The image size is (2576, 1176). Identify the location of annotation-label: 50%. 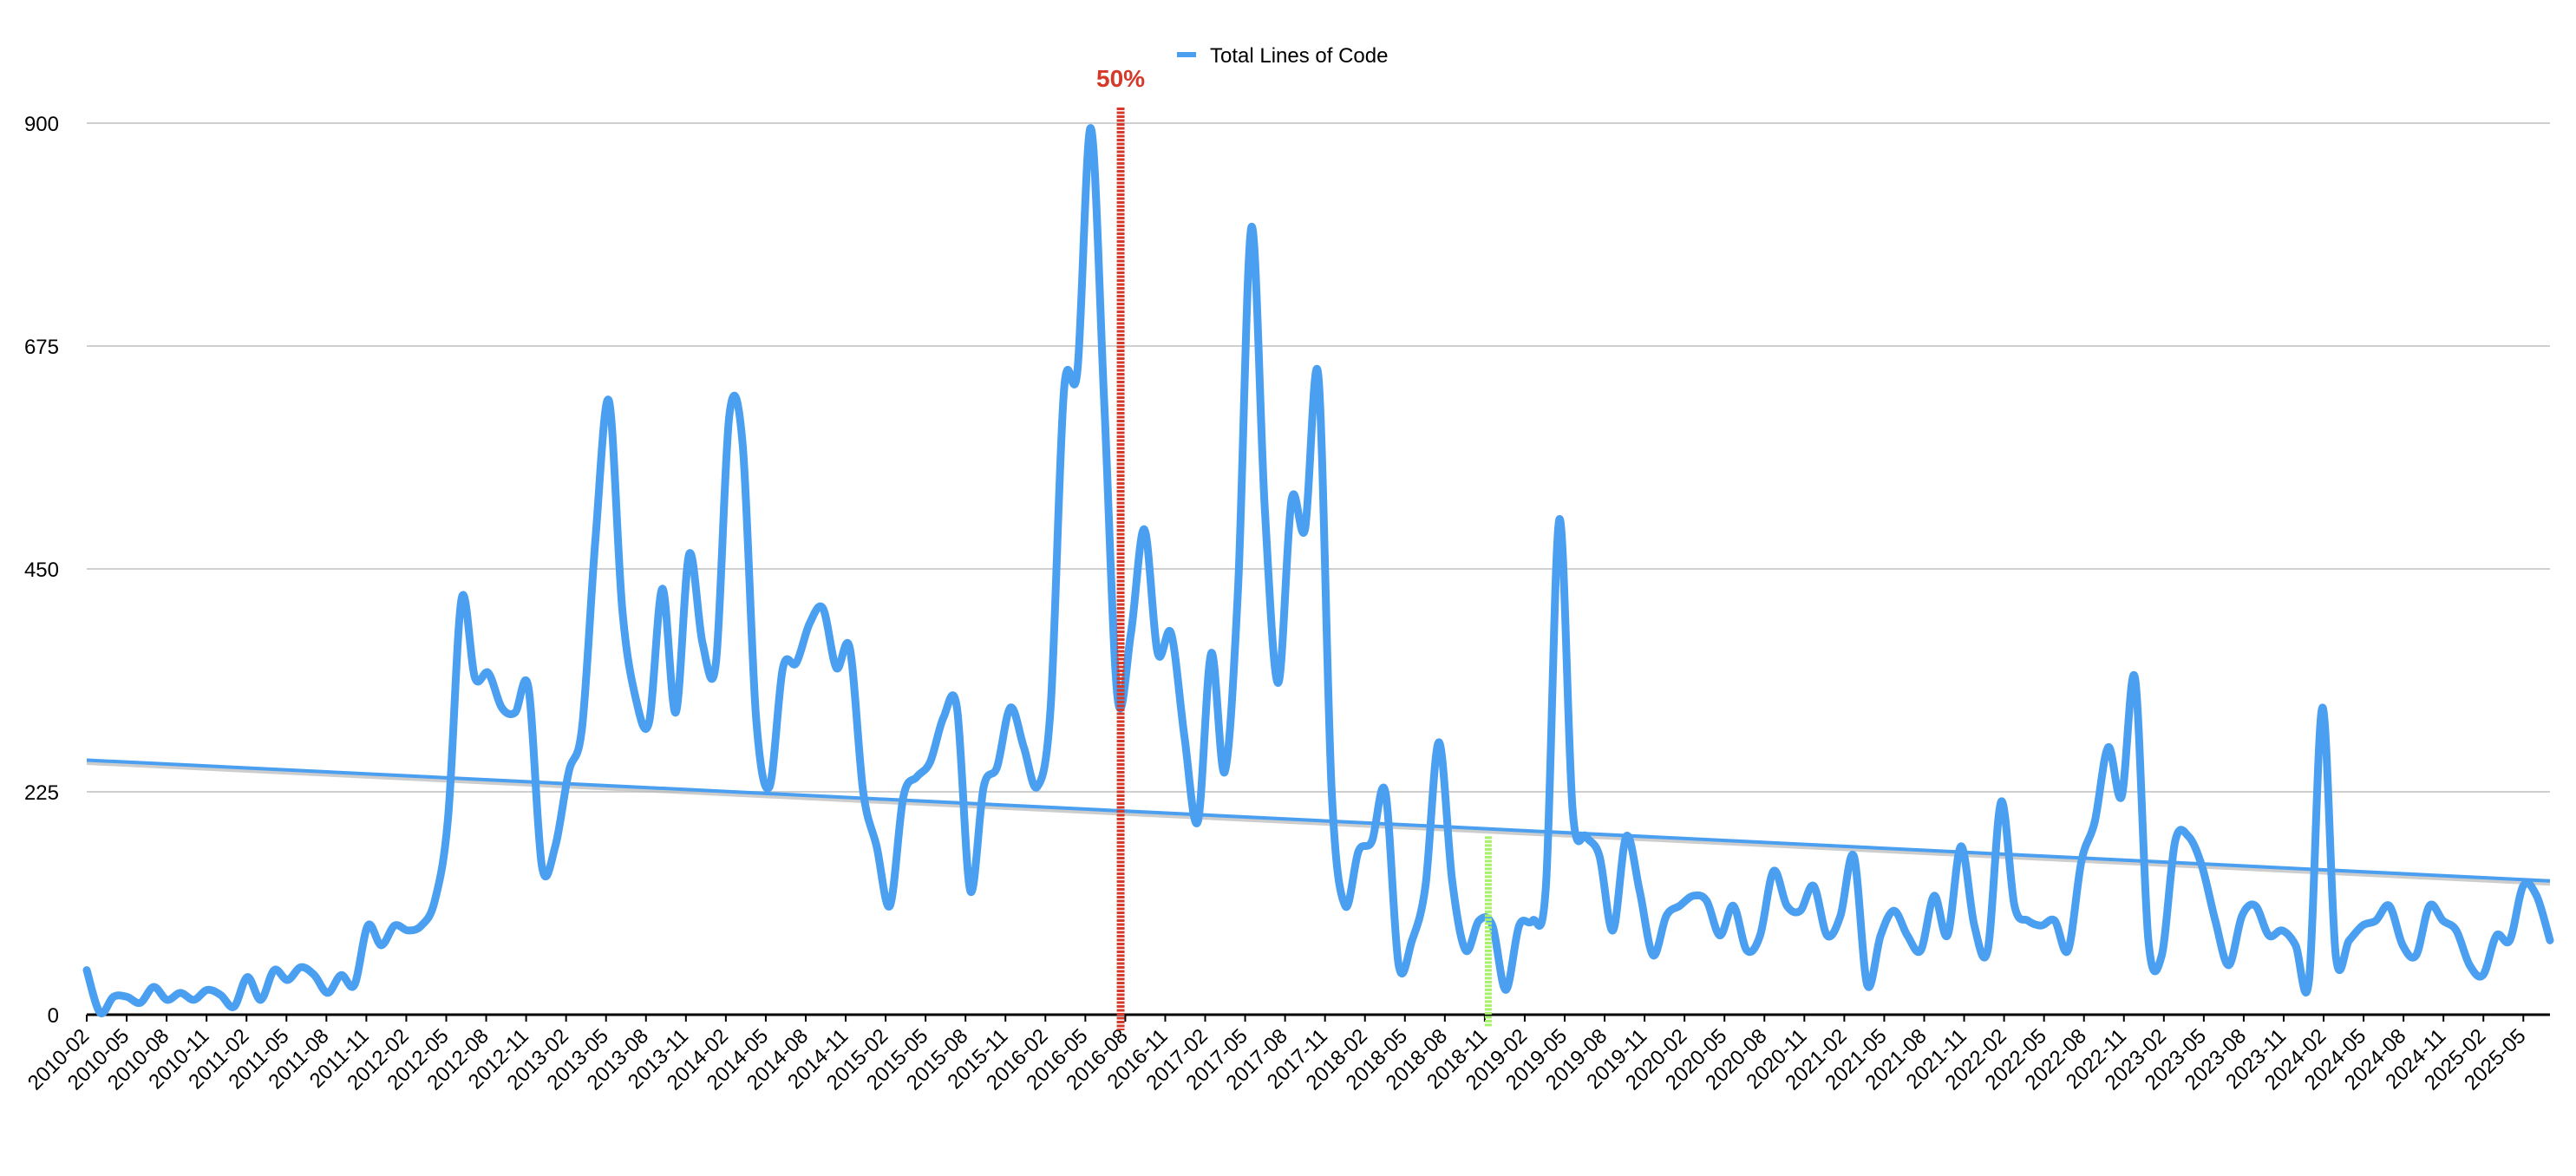
(1120, 79).